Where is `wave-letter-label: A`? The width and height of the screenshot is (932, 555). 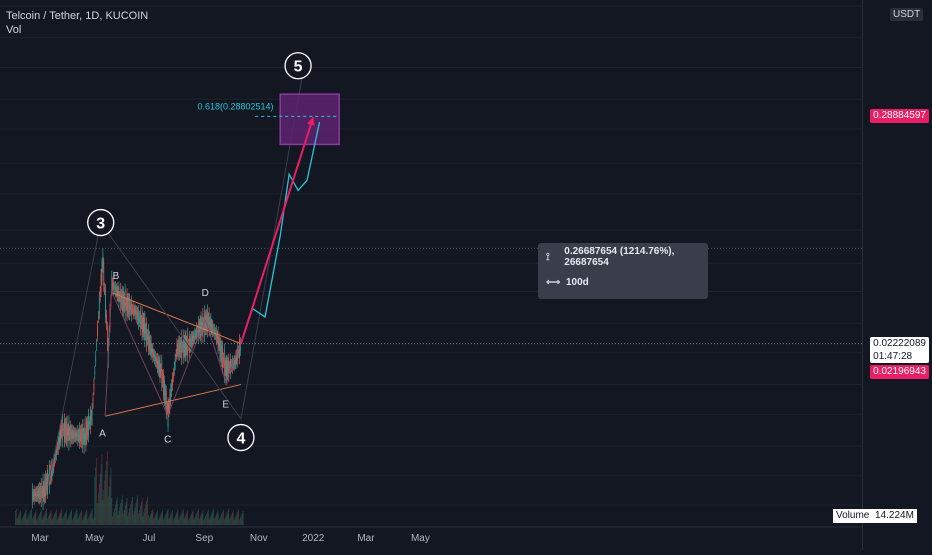 wave-letter-label: A is located at coordinates (102, 433).